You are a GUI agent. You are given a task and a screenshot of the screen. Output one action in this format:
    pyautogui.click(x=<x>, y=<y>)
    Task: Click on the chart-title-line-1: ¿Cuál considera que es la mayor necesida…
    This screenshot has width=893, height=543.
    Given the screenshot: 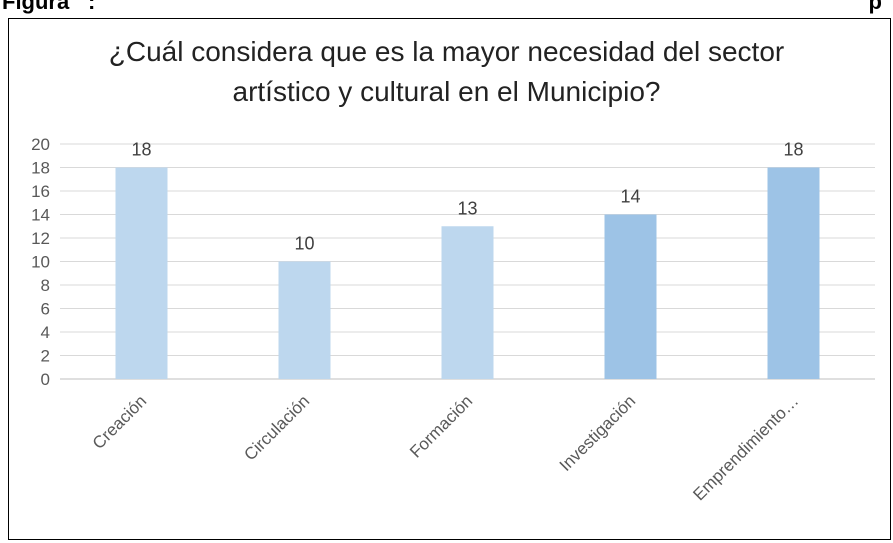 What is the action you would take?
    pyautogui.click(x=446, y=51)
    